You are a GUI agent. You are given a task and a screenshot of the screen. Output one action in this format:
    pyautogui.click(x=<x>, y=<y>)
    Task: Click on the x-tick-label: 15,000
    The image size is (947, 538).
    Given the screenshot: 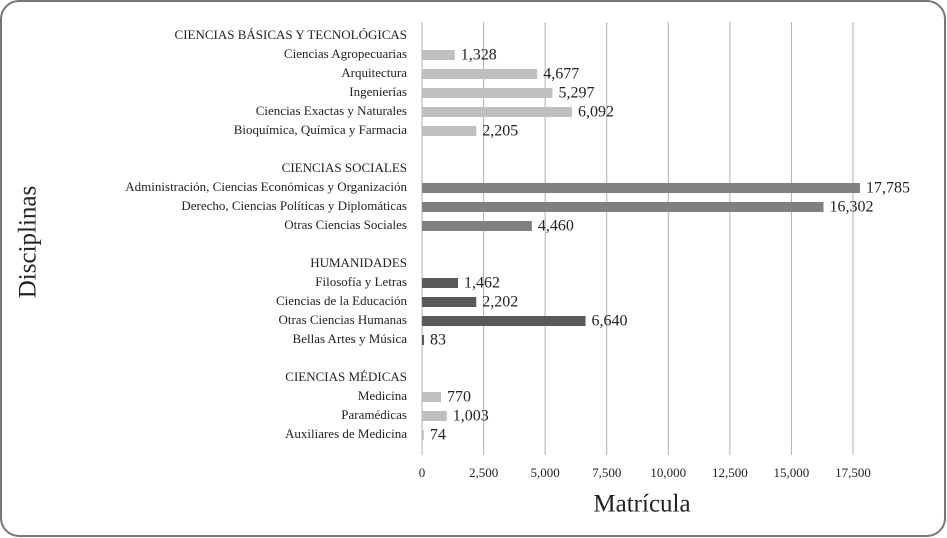 What is the action you would take?
    pyautogui.click(x=792, y=472)
    